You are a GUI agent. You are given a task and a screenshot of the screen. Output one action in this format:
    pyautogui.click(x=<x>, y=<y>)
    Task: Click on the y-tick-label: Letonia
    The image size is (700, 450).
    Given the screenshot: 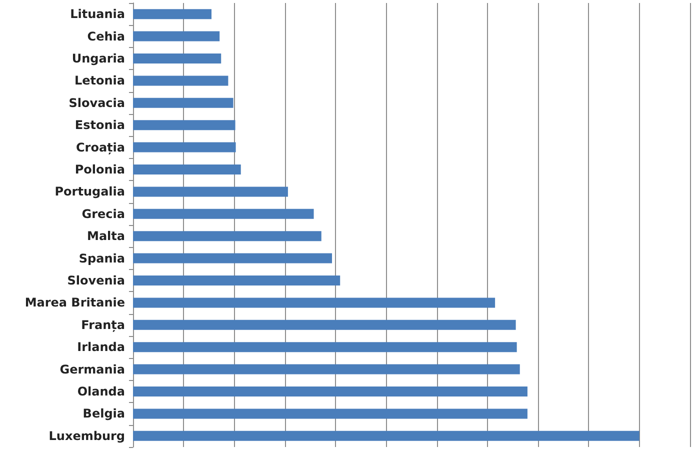 What is the action you would take?
    pyautogui.click(x=99, y=81)
    